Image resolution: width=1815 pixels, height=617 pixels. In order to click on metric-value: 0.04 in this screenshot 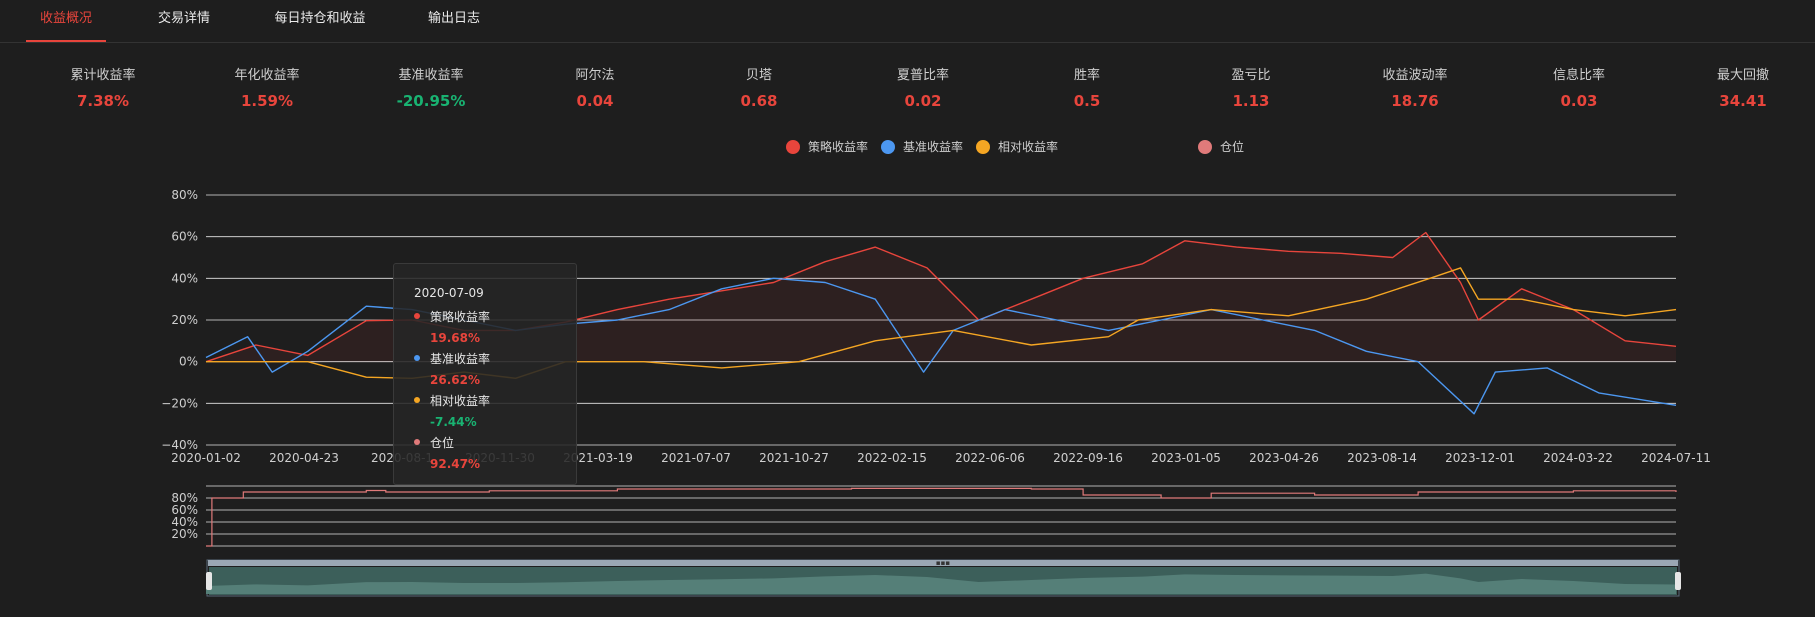, I will do `click(595, 101)`.